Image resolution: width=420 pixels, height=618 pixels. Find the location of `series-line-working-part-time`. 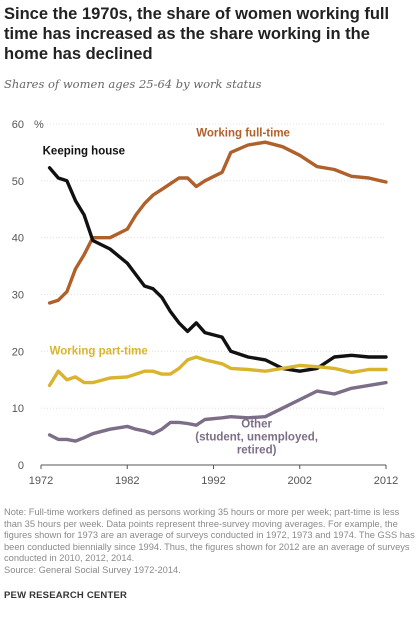

series-line-working-part-time is located at coordinates (217, 371).